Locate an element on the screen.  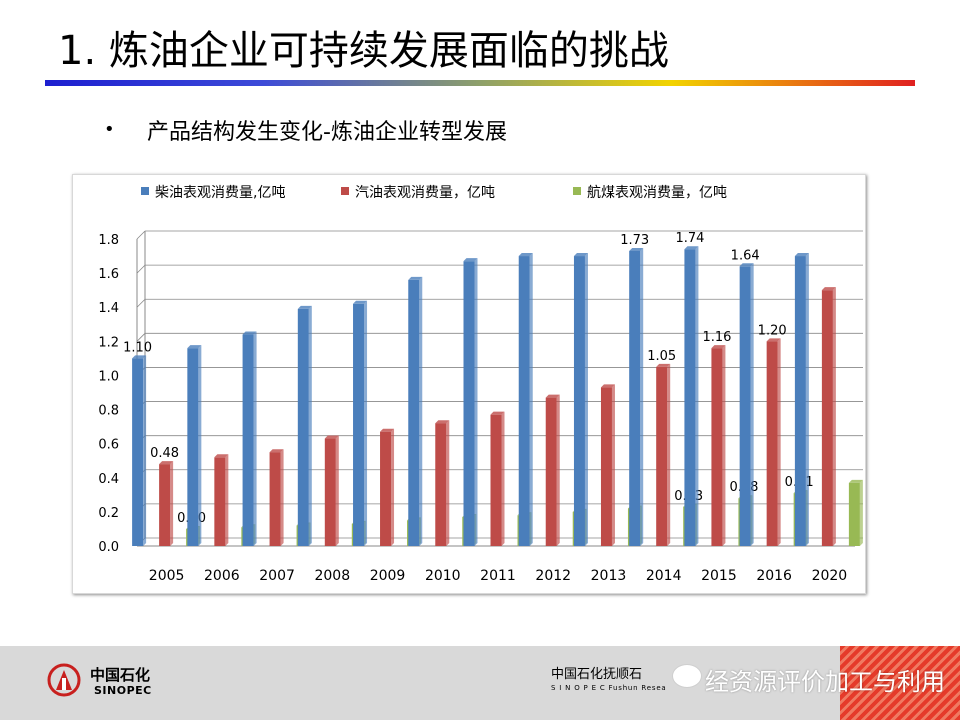
data-label: 1.16 is located at coordinates (716, 337).